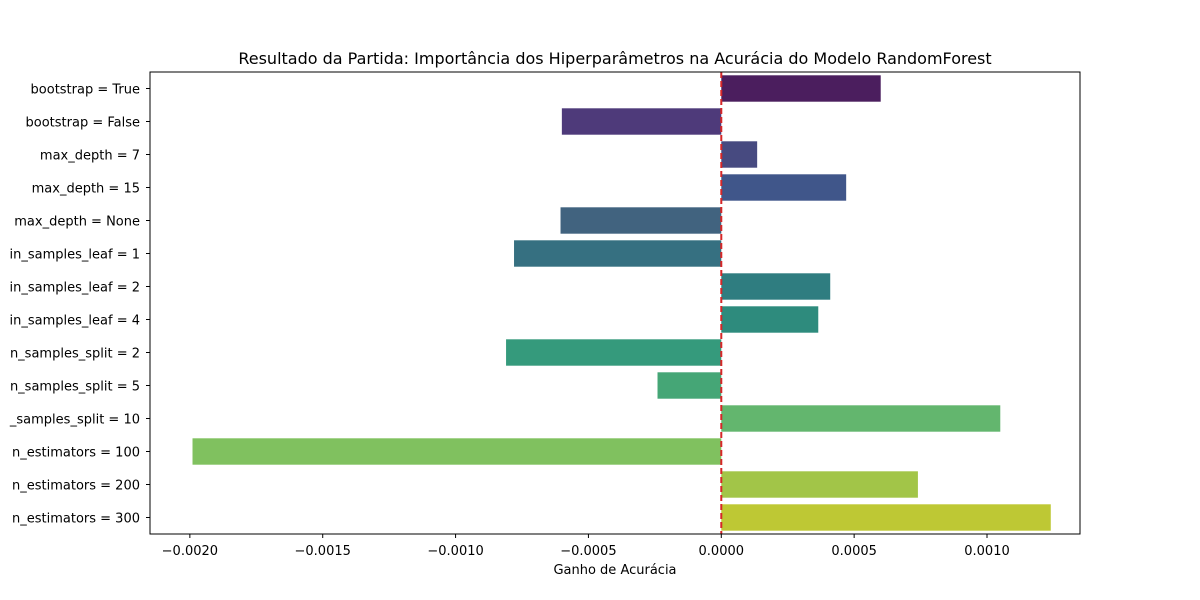 The image size is (1200, 600). Describe the element at coordinates (722, 551) in the screenshot. I see `x-tick-label: 0.0000` at that location.